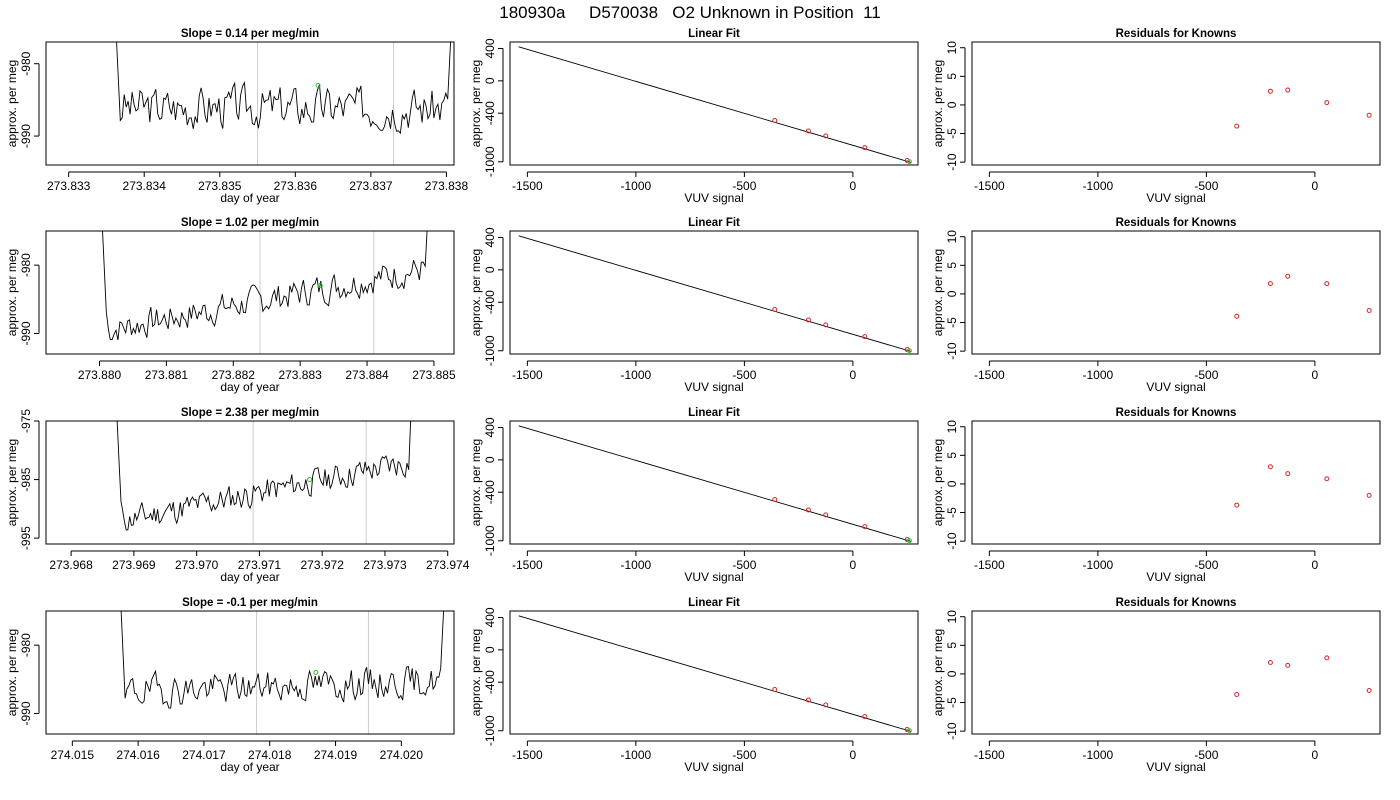 The image size is (1400, 800). Describe the element at coordinates (71, 565) in the screenshot. I see `x-tick-label: 273.968` at that location.